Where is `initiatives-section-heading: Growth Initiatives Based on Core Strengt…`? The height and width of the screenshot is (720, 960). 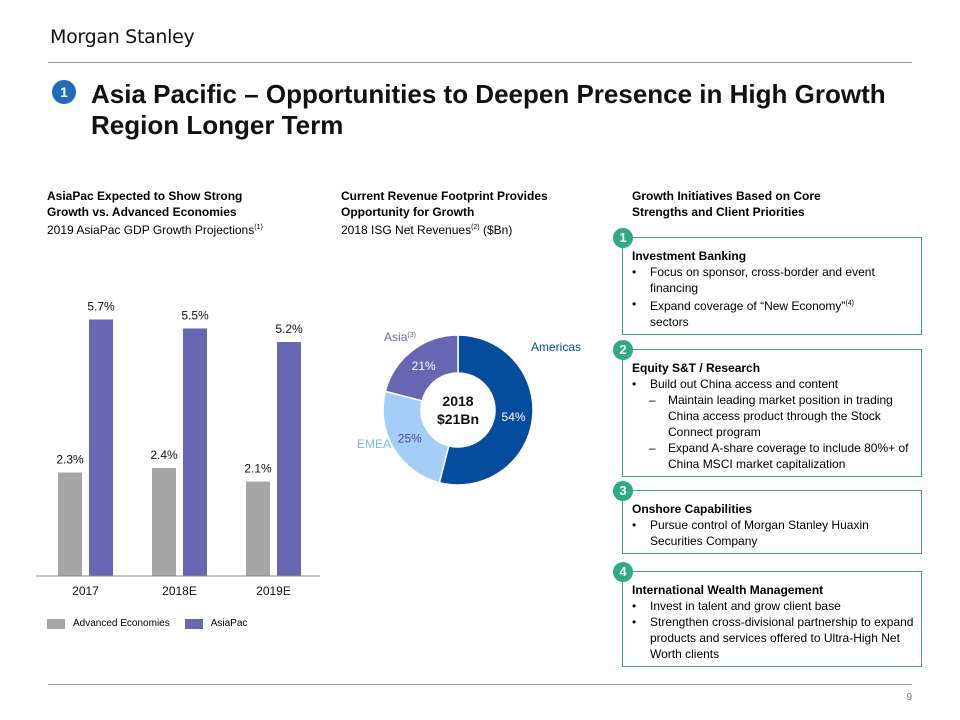
initiatives-section-heading: Growth Initiatives Based on Core Strengt… is located at coordinates (726, 204).